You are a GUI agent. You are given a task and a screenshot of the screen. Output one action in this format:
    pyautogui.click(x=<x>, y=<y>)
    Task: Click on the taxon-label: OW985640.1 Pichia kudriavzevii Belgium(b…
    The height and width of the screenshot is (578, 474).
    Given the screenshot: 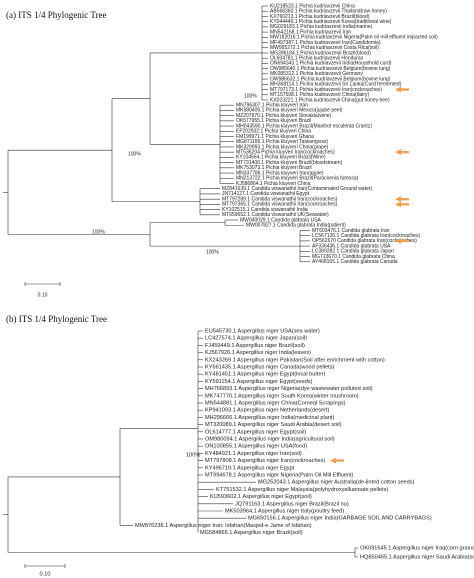 What is the action you would take?
    pyautogui.click(x=330, y=69)
    